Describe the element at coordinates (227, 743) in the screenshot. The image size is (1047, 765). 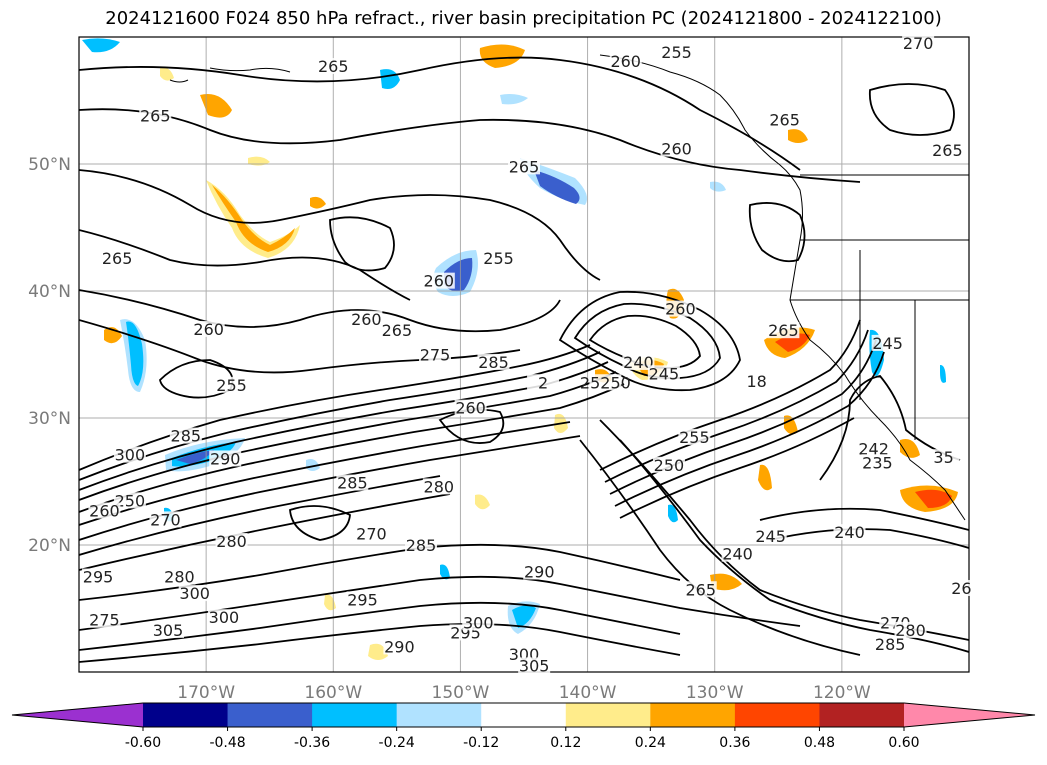
I see `colorbar-tick-label: -0.48` at that location.